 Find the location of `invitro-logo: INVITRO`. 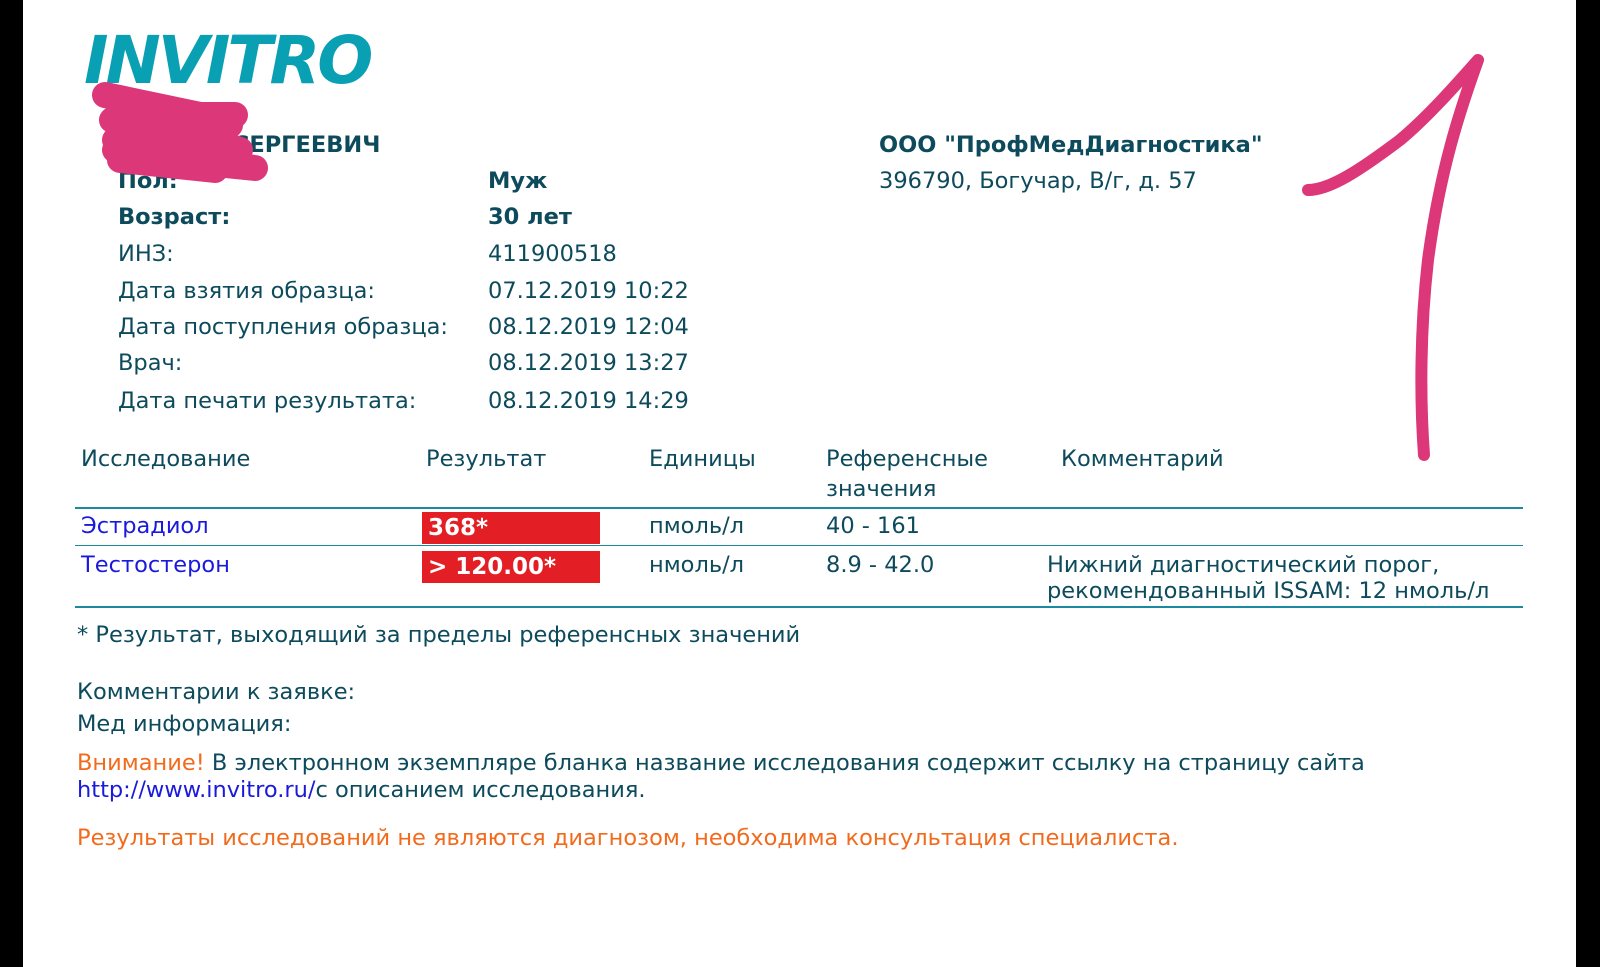

invitro-logo: INVITRO is located at coordinates (228, 60).